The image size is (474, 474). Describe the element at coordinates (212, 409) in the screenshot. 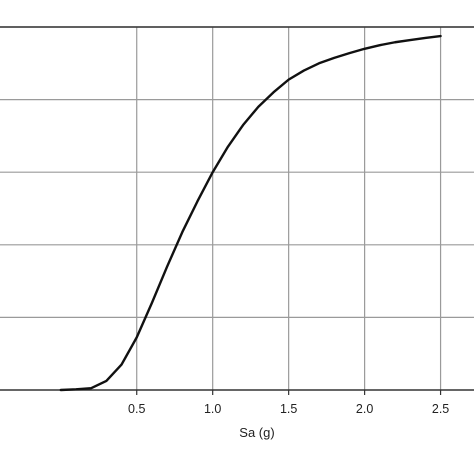

I see `x-tick-label-1: 1.0` at that location.